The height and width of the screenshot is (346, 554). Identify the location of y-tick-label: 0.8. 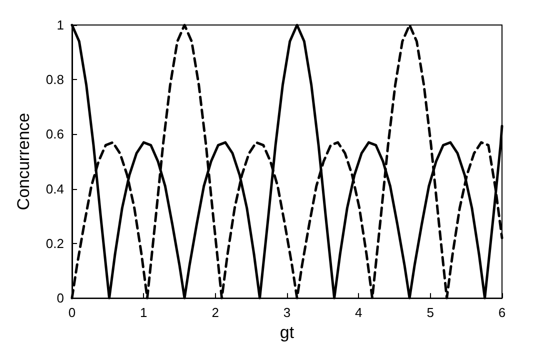
(55, 80).